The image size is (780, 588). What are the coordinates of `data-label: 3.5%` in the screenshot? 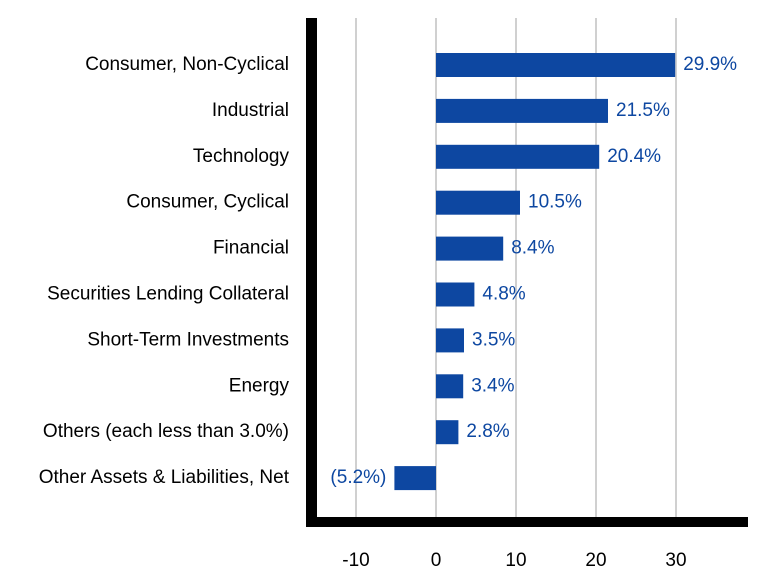 It's located at (493, 339).